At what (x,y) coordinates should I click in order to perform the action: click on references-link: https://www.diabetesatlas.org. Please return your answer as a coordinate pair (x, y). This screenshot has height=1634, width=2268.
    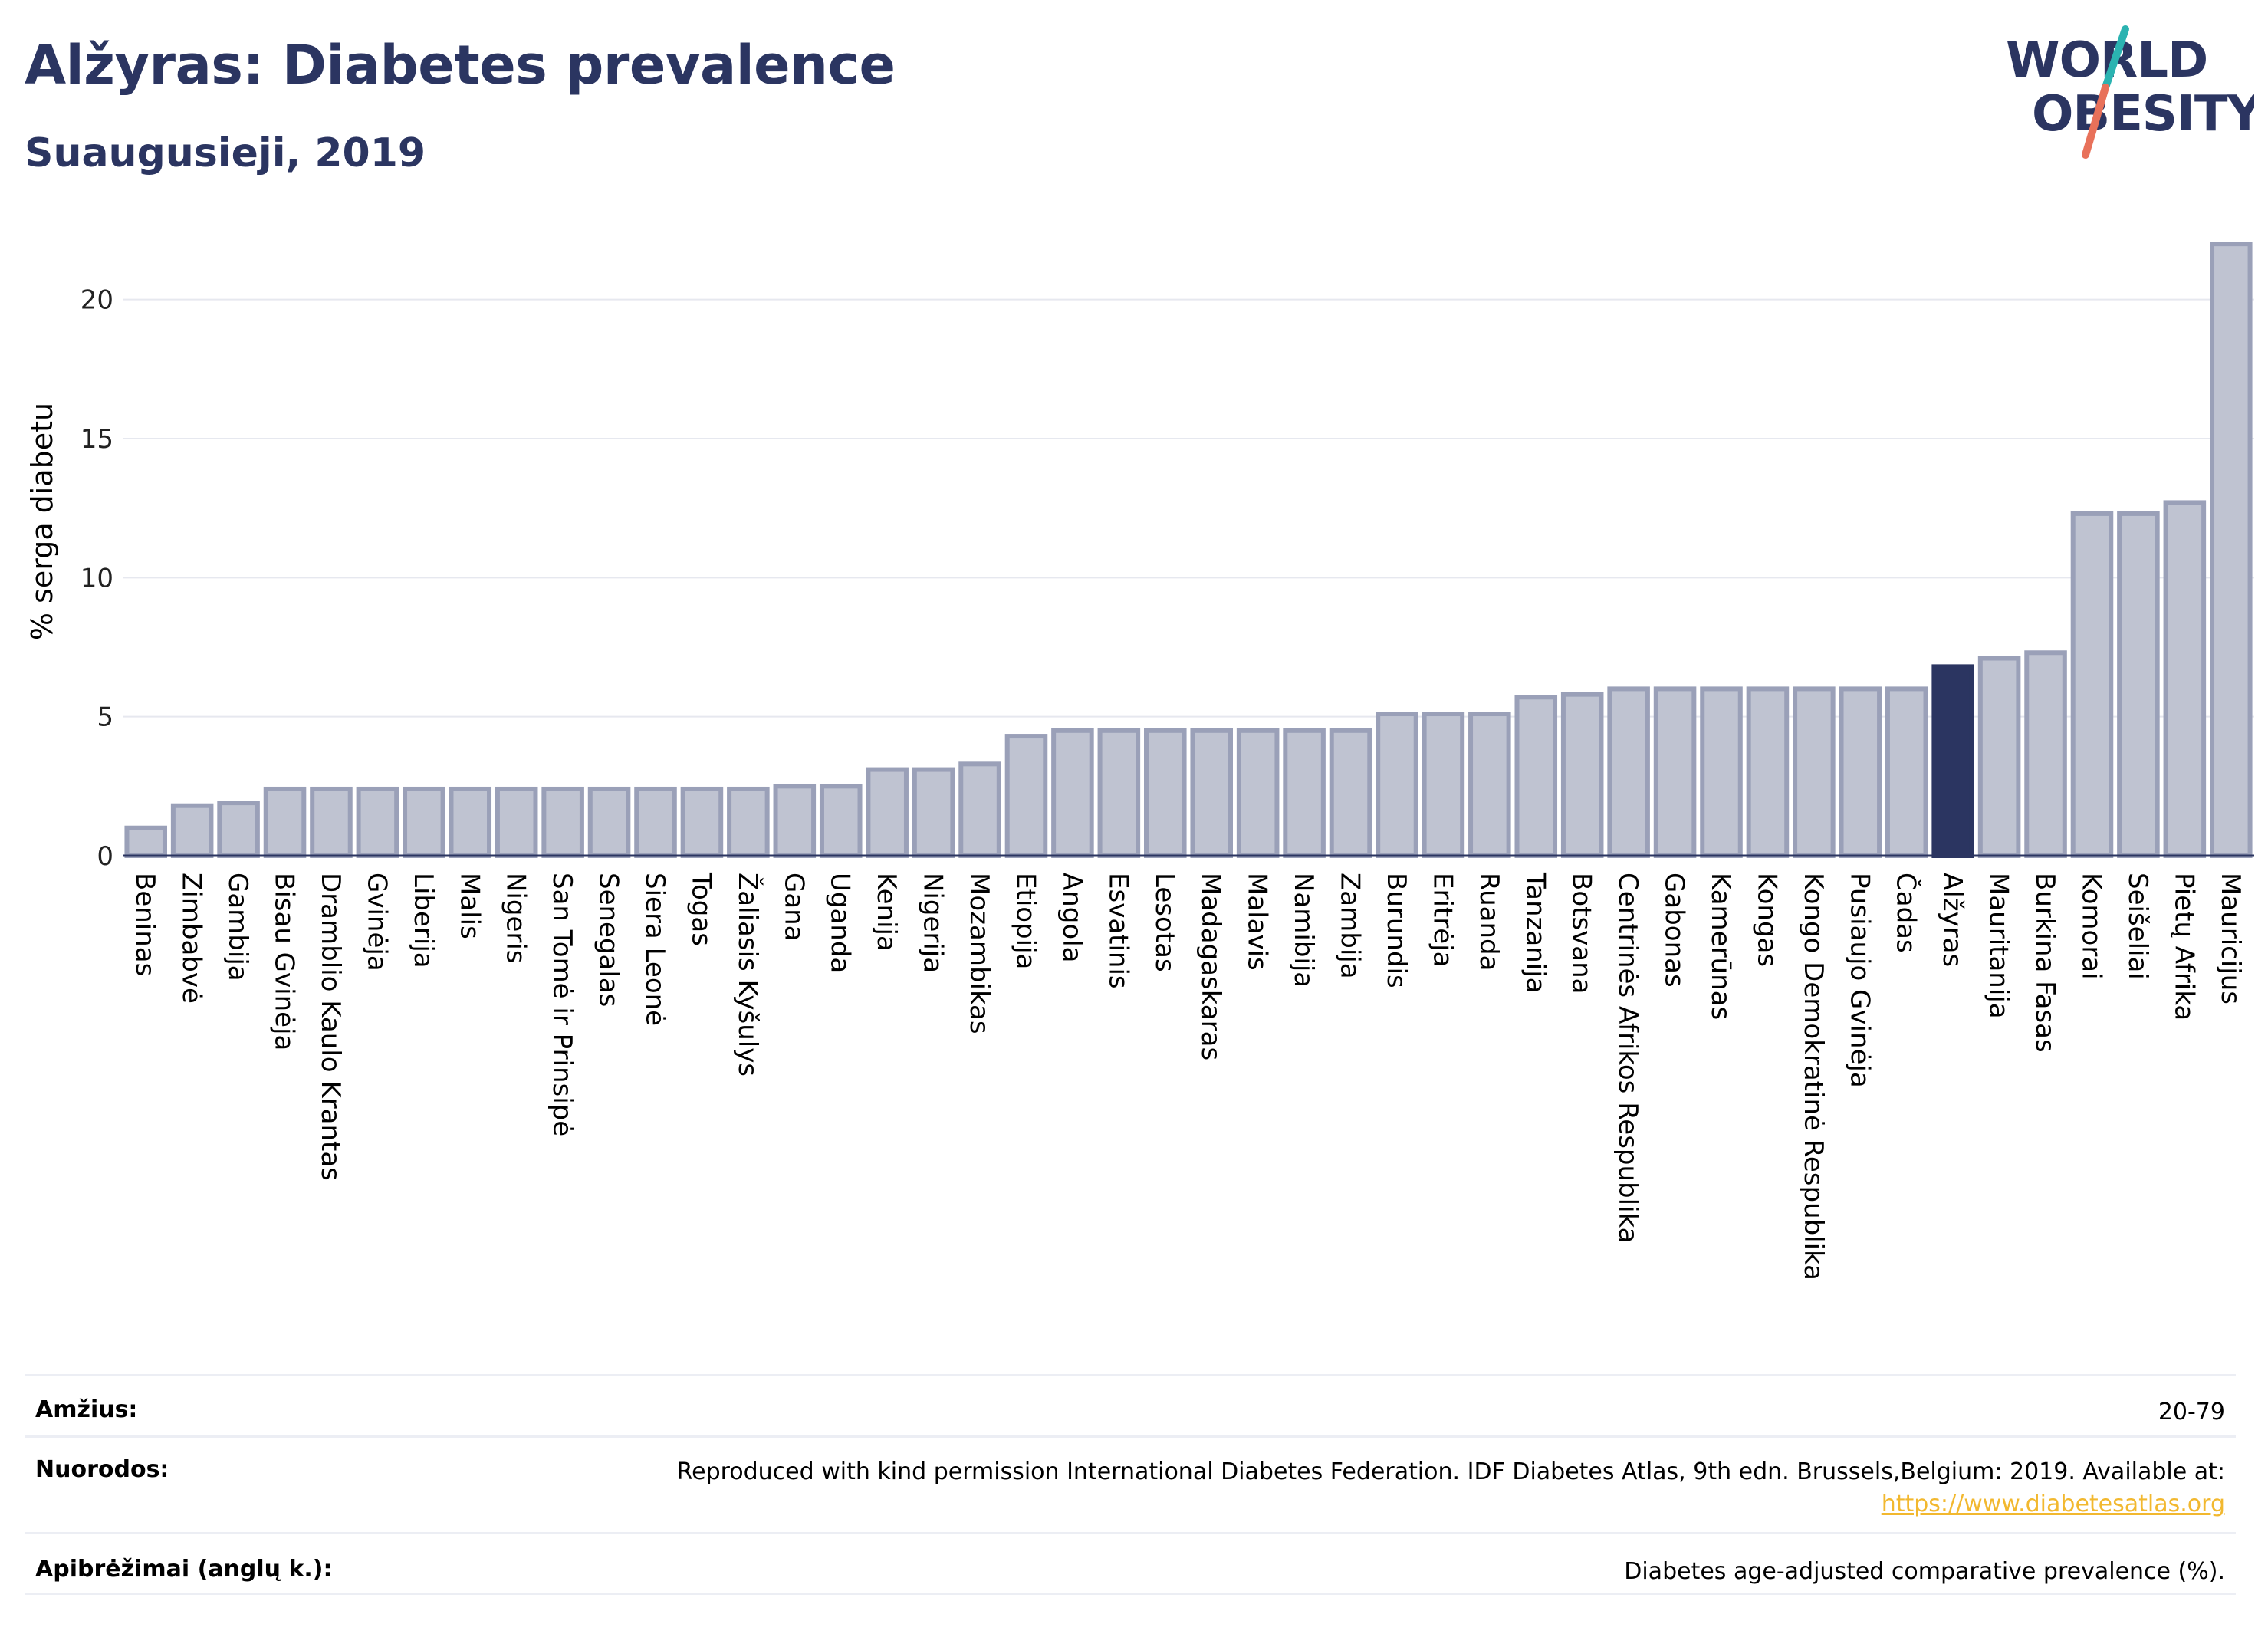
    Looking at the image, I should click on (2053, 1504).